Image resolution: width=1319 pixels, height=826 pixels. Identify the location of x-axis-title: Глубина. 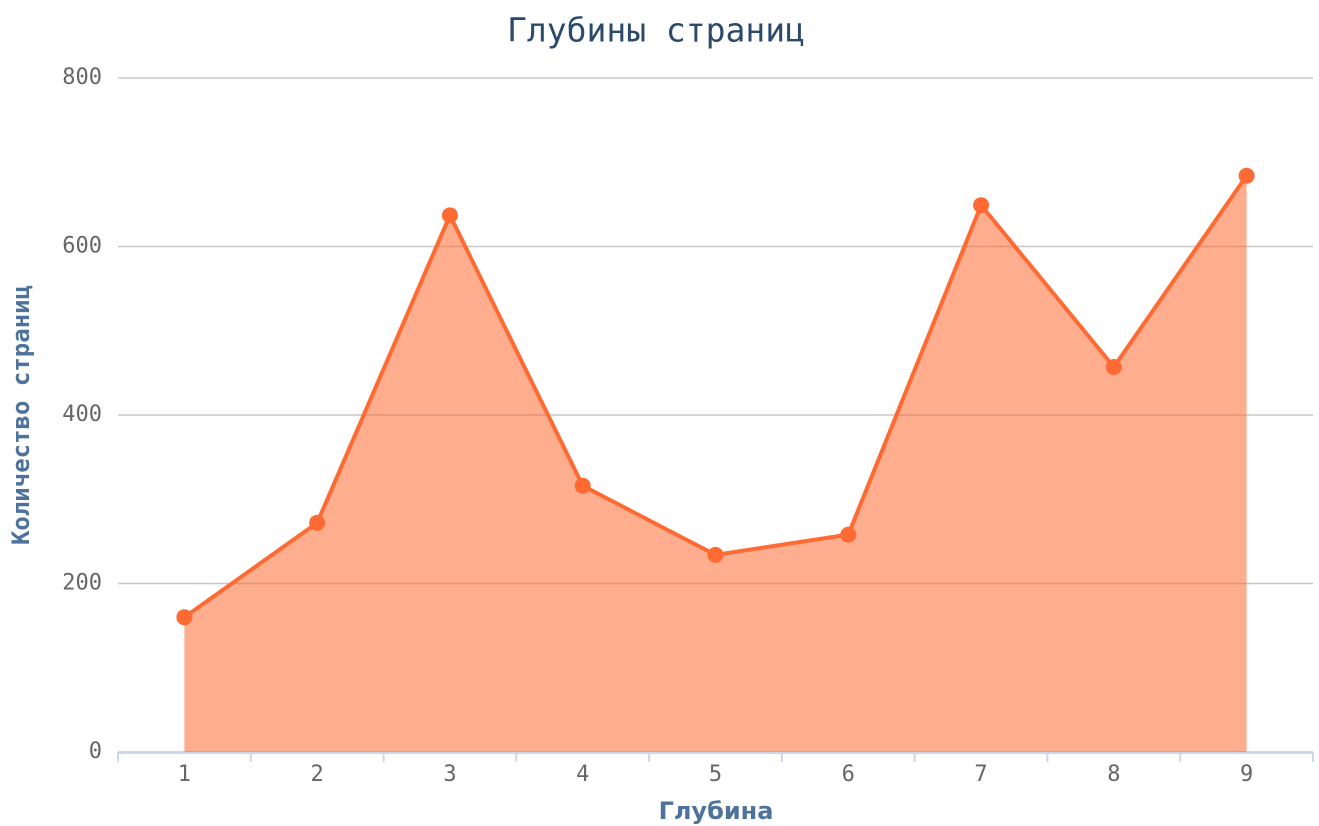
(716, 811).